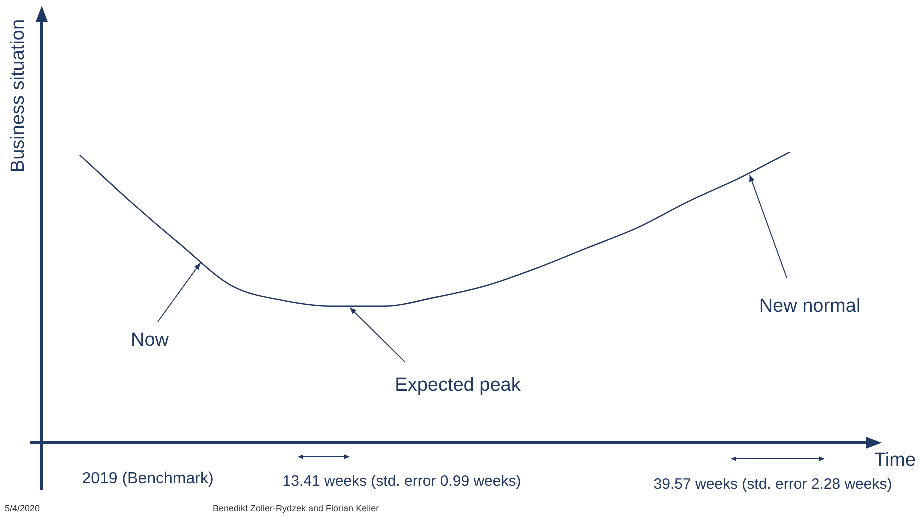 This screenshot has width=919, height=516. I want to click on x-axis-title: Time, so click(895, 461).